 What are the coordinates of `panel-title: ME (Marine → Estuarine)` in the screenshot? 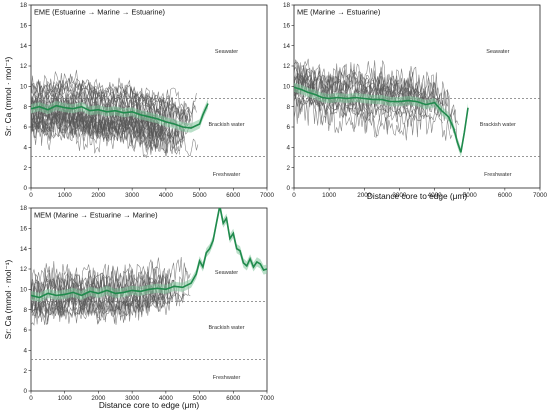 It's located at (338, 12).